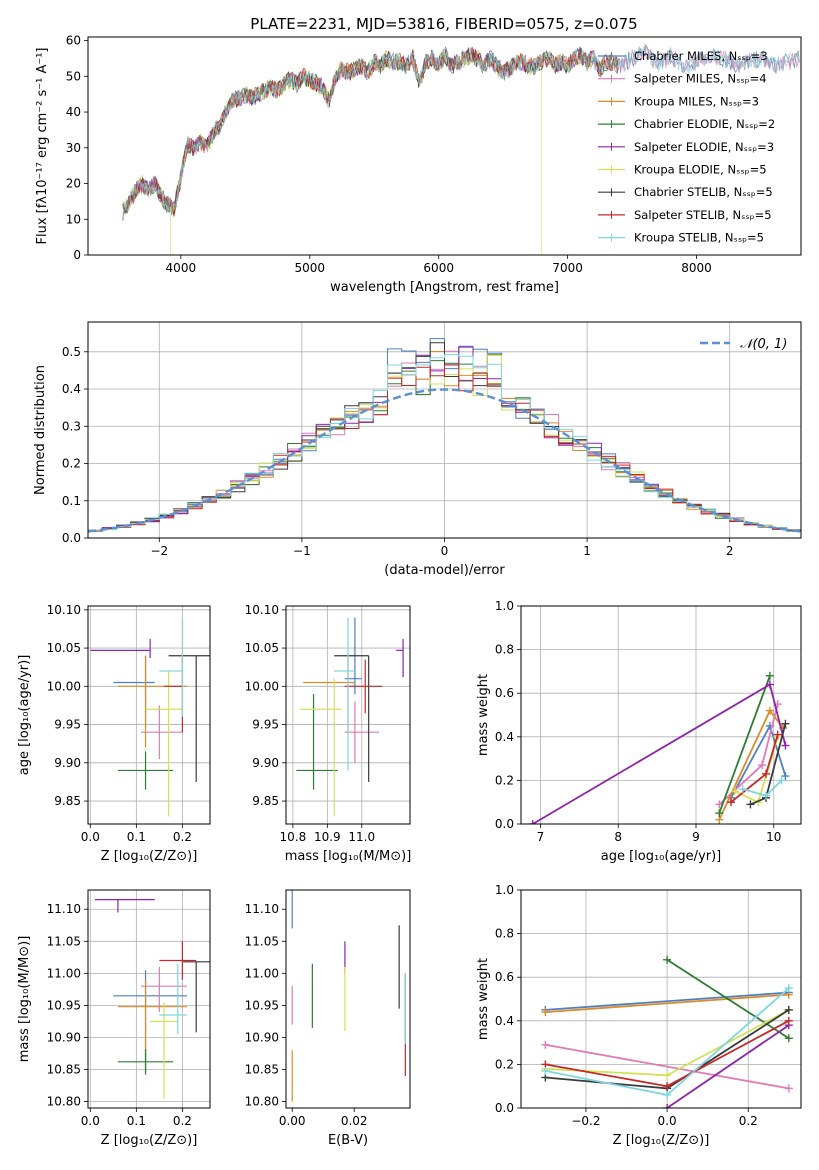 The height and width of the screenshot is (1170, 819). What do you see at coordinates (348, 1140) in the screenshot?
I see `x-axis-label: E(B-V)` at bounding box center [348, 1140].